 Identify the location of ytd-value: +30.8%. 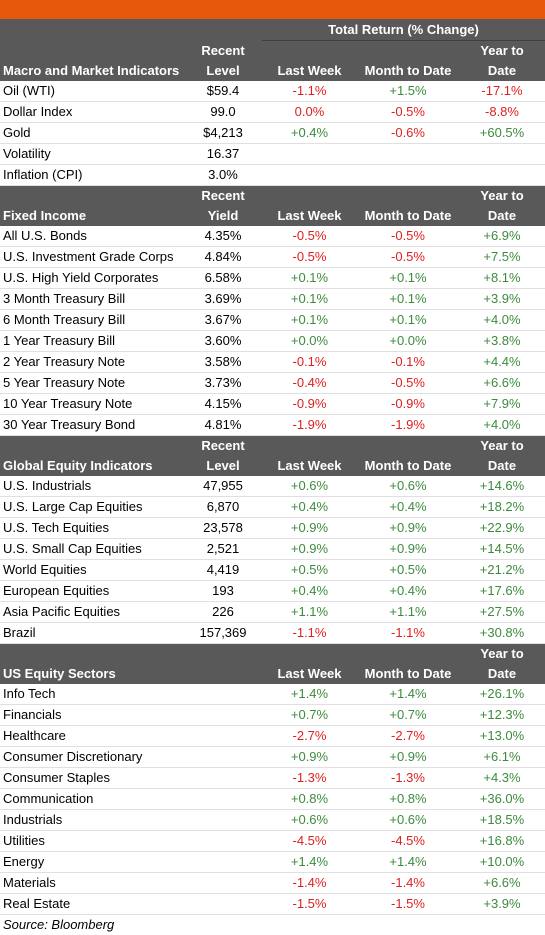
(502, 633).